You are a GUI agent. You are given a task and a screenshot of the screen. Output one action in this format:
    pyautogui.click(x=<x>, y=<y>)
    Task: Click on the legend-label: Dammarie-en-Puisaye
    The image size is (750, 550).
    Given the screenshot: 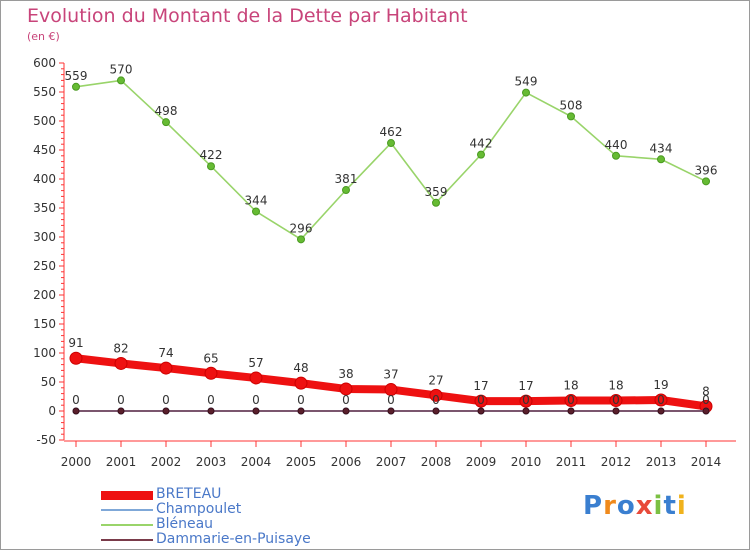 What is the action you would take?
    pyautogui.click(x=233, y=539)
    